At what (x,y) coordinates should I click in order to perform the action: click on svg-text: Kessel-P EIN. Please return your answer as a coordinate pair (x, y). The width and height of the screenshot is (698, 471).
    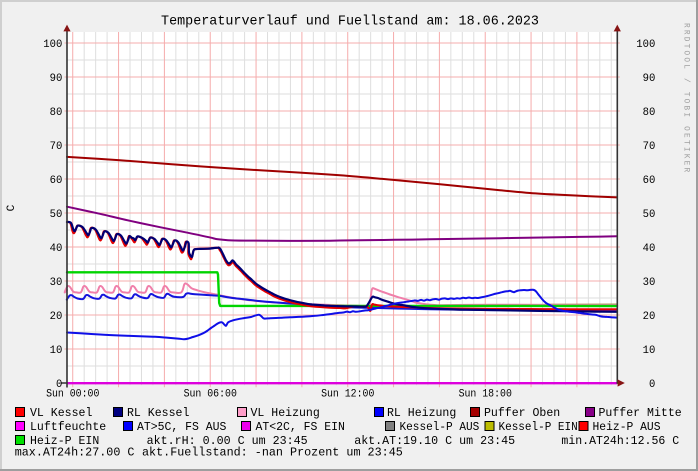
    Looking at the image, I should click on (538, 427).